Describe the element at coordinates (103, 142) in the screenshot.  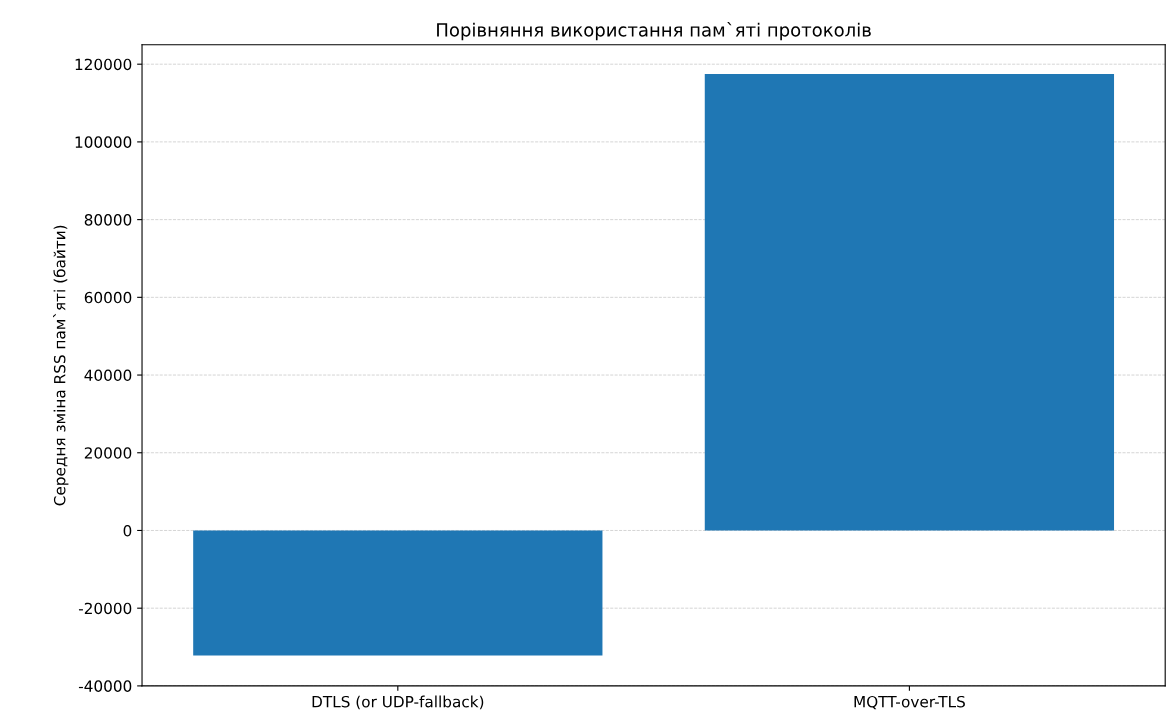
I see `y-tick-label: 100000` at that location.